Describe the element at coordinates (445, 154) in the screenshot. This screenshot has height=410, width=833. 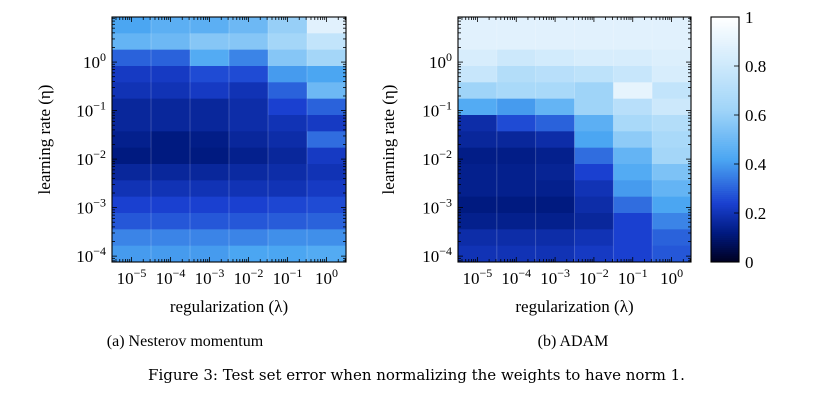
I see `y-tick-label-exponent: −2` at that location.